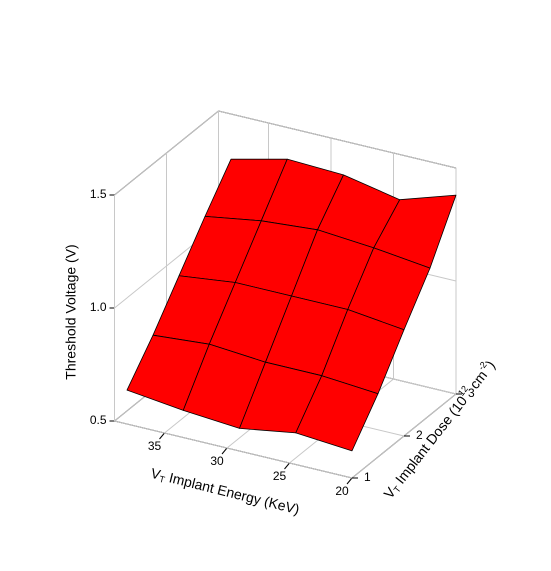 The height and width of the screenshot is (571, 551). What do you see at coordinates (463, 391) in the screenshot?
I see `y-axis-title-sup: 12` at bounding box center [463, 391].